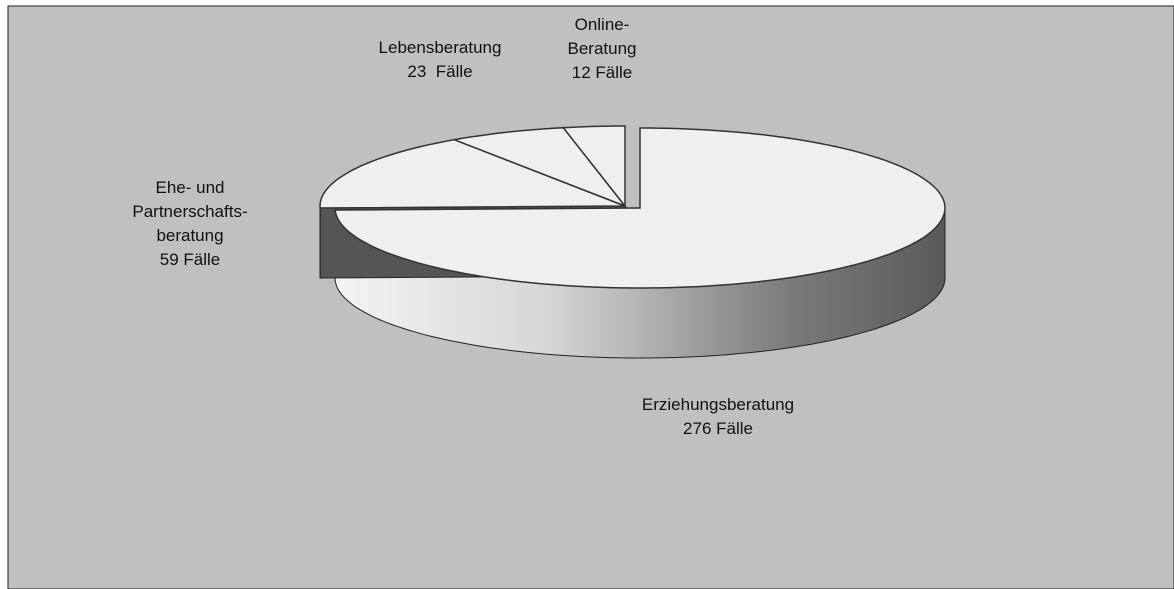  Describe the element at coordinates (718, 404) in the screenshot. I see `slice-label: Erziehungsberatung` at that location.